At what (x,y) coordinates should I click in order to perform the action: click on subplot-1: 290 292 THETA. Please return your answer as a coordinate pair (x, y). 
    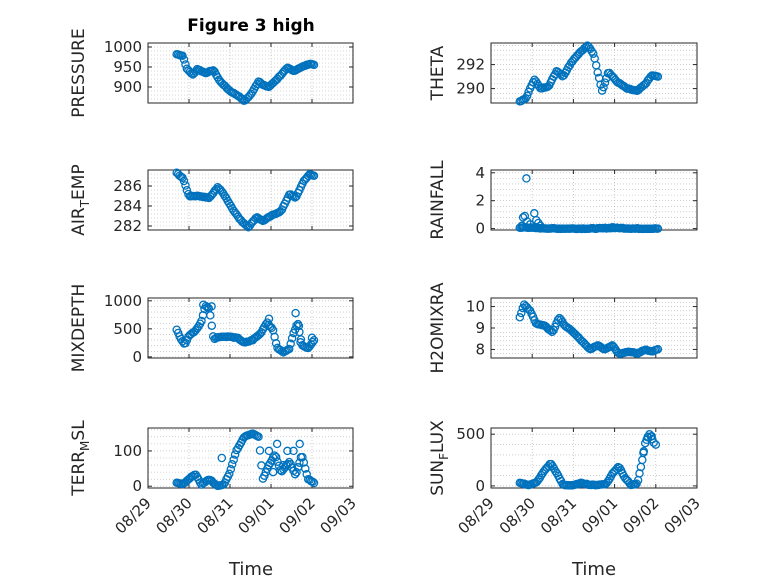
    Looking at the image, I should click on (563, 73).